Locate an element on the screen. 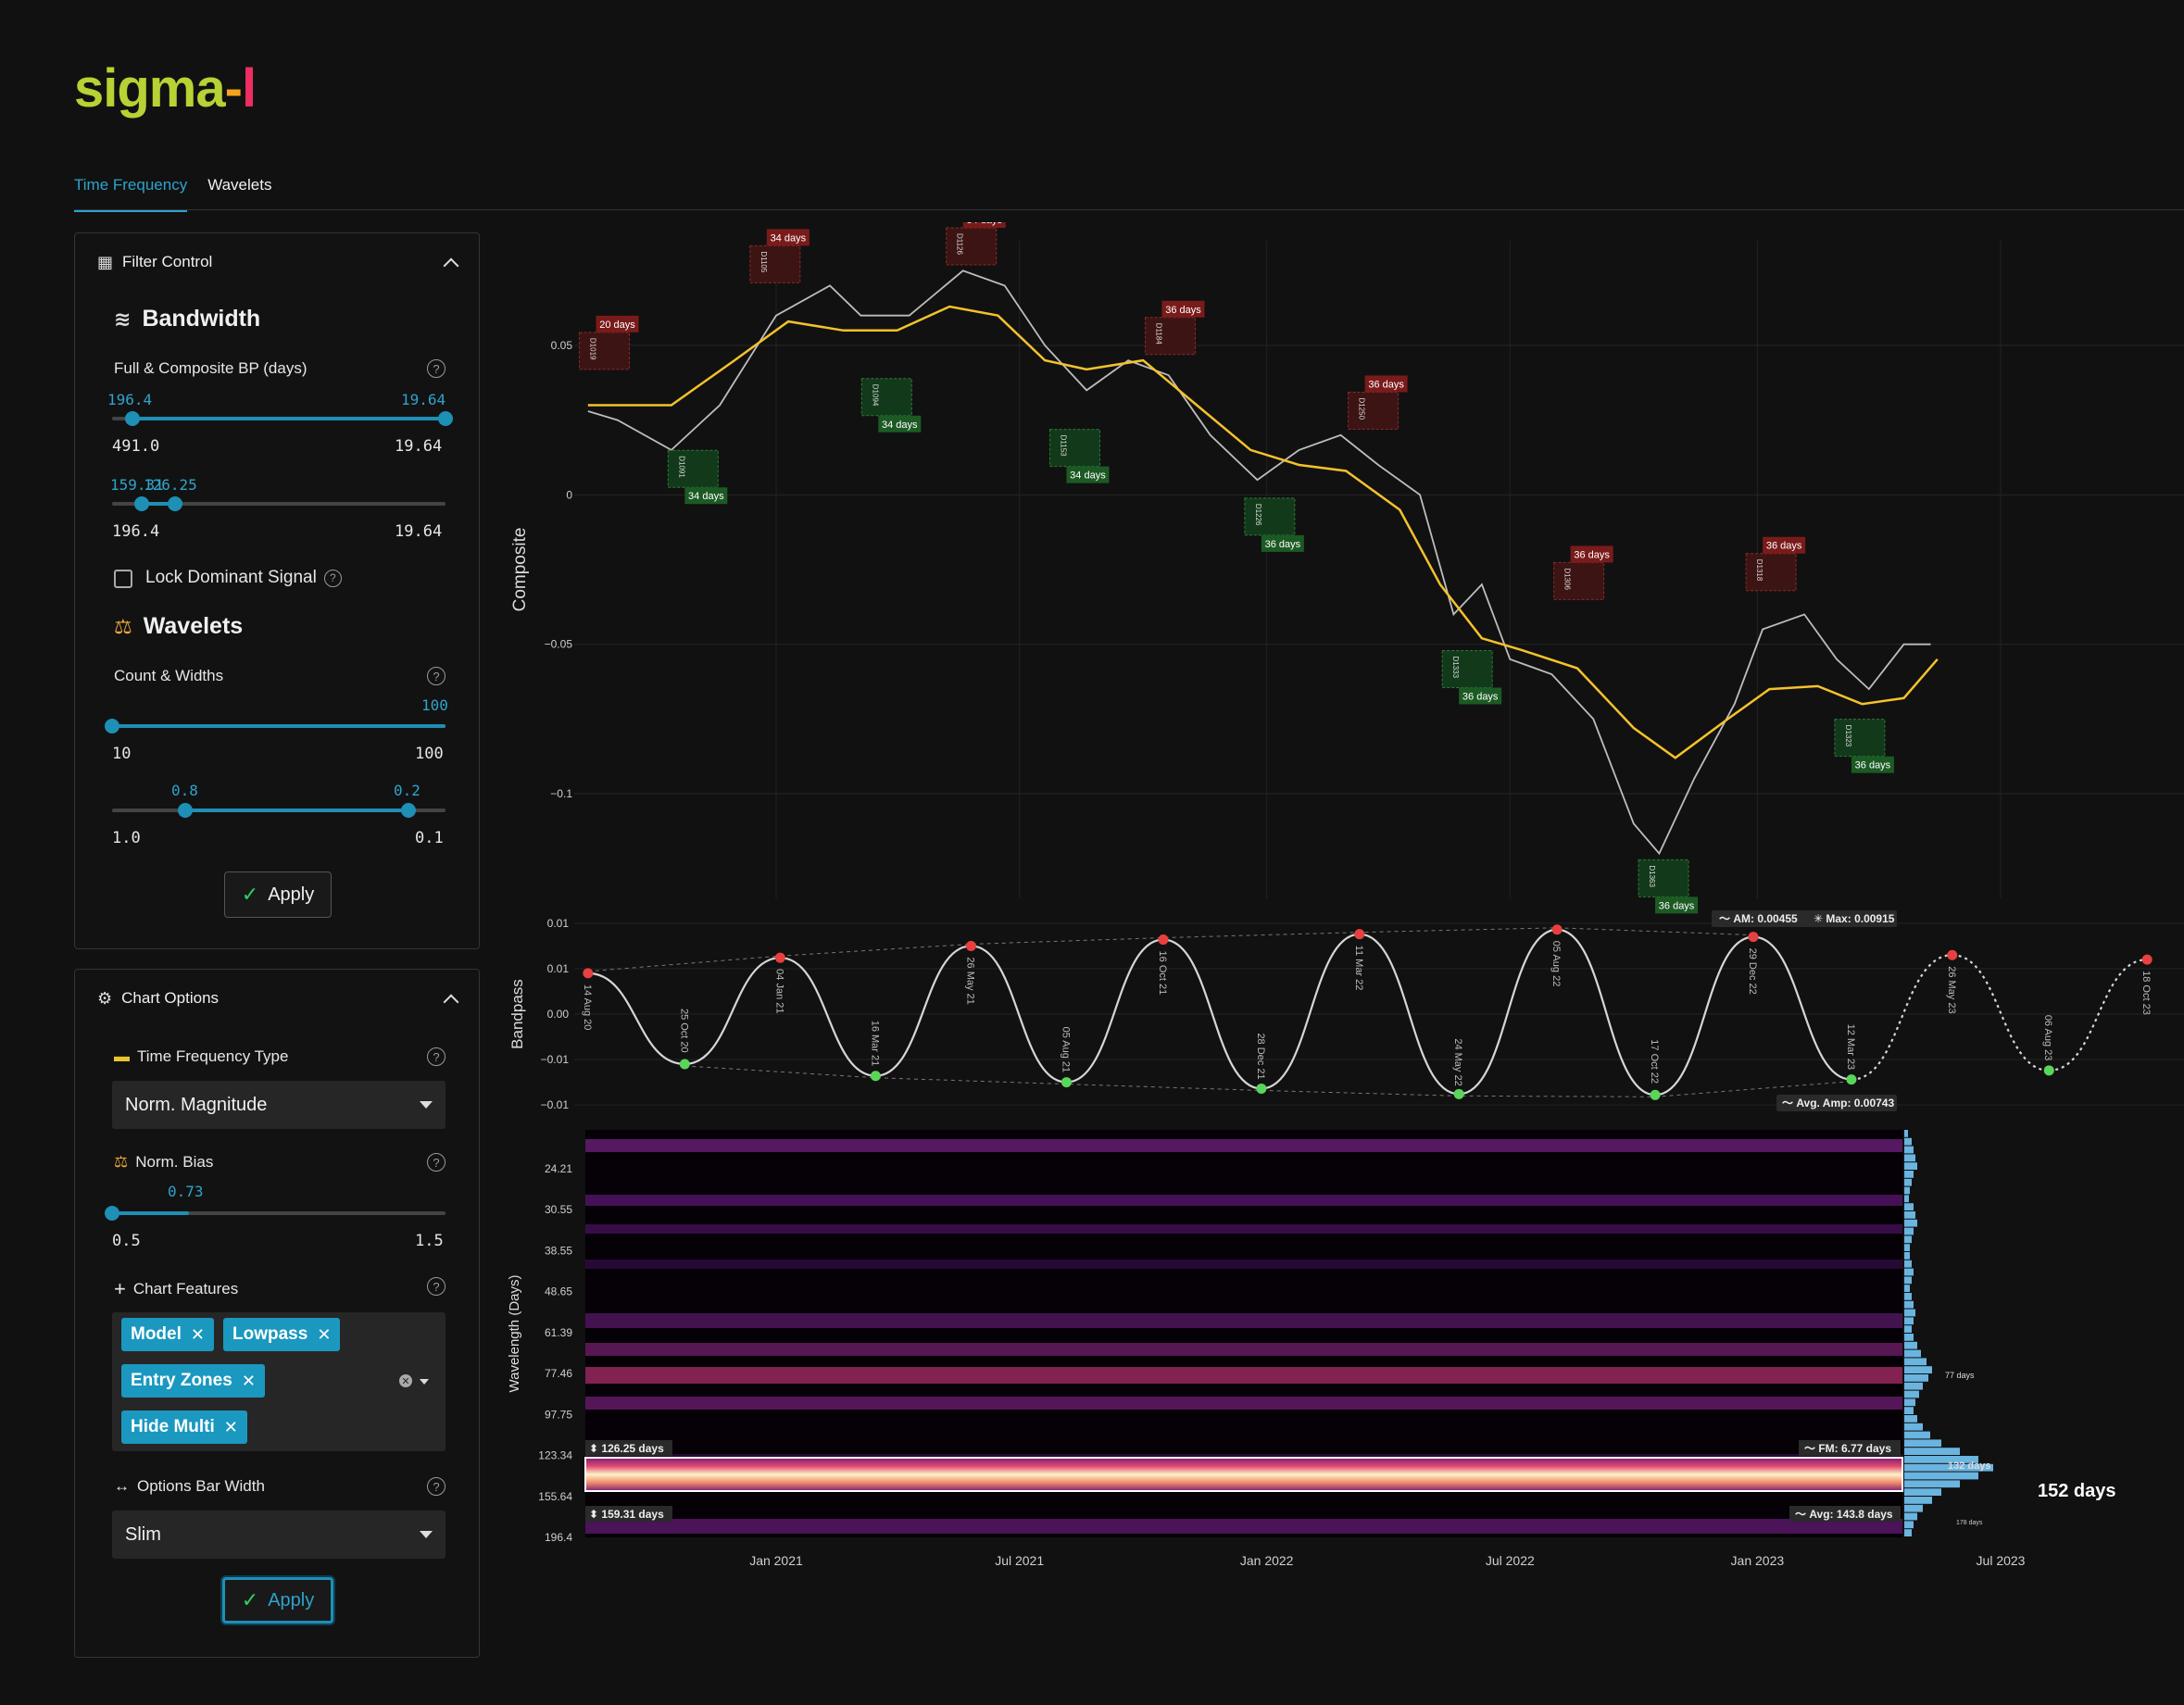  tf-type-select: Norm. Magnitude is located at coordinates (279, 1105).